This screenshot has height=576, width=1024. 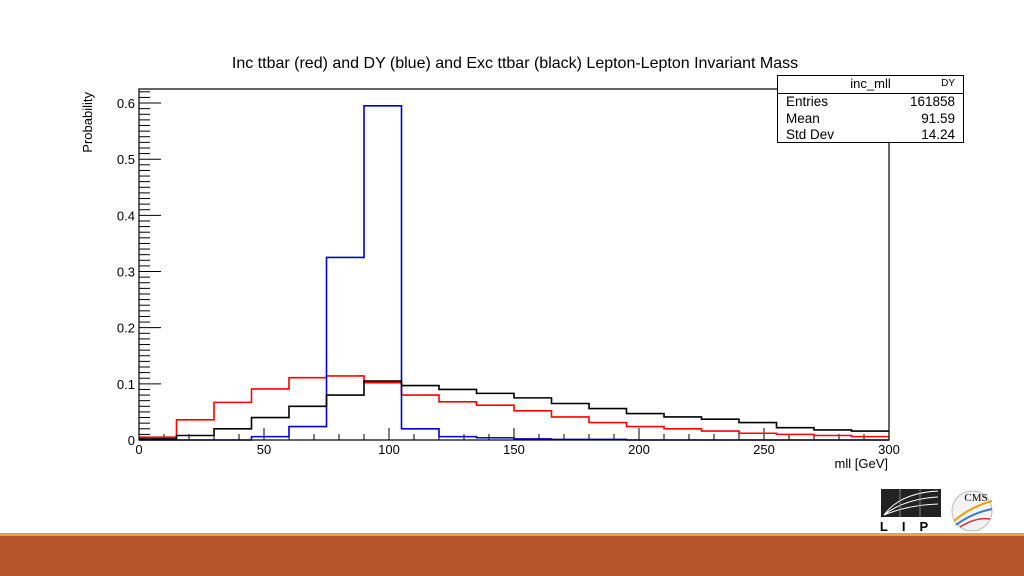 I want to click on x-tick-label: 50, so click(x=264, y=449).